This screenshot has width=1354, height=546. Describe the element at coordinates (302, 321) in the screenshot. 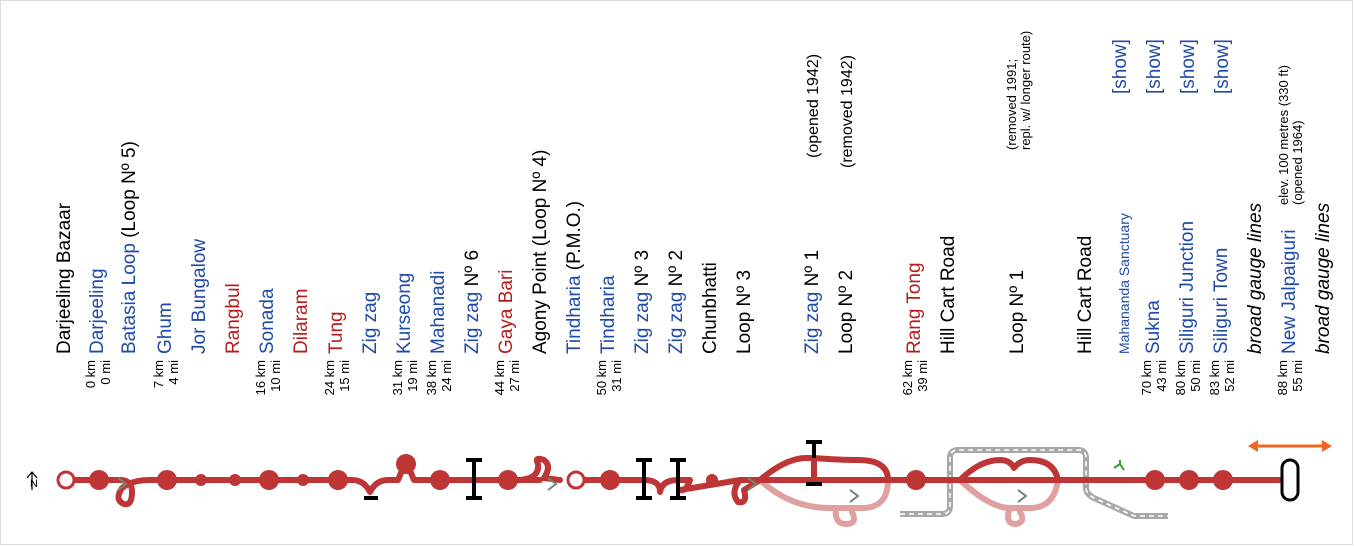

I see `station-name: Dilaram` at that location.